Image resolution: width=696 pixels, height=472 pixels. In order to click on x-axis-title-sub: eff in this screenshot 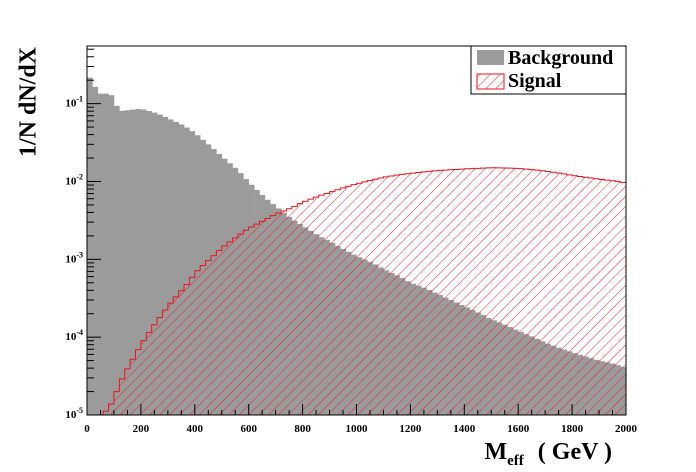, I will do `click(516, 461)`.